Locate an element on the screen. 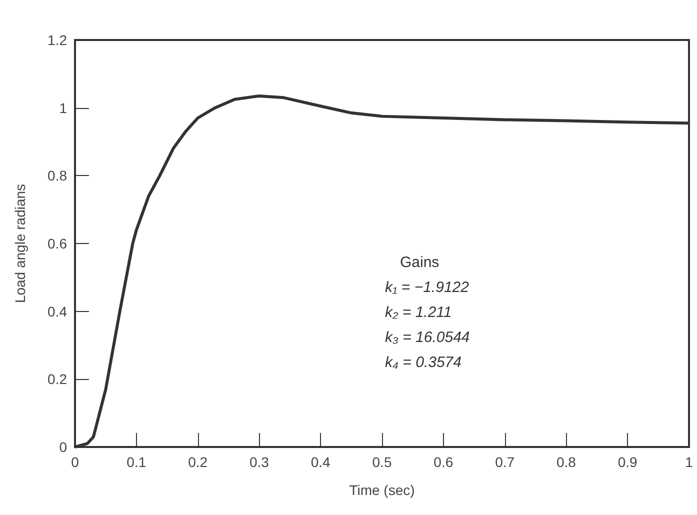 This screenshot has width=697, height=515. annotation: k₄ = 0.3574 is located at coordinates (423, 362).